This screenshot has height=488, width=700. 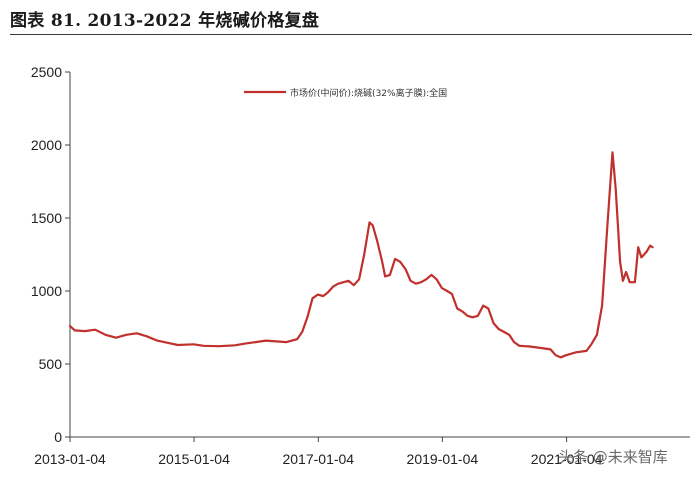 What do you see at coordinates (567, 459) in the screenshot?
I see `x-tick-label: 2021-01-04` at bounding box center [567, 459].